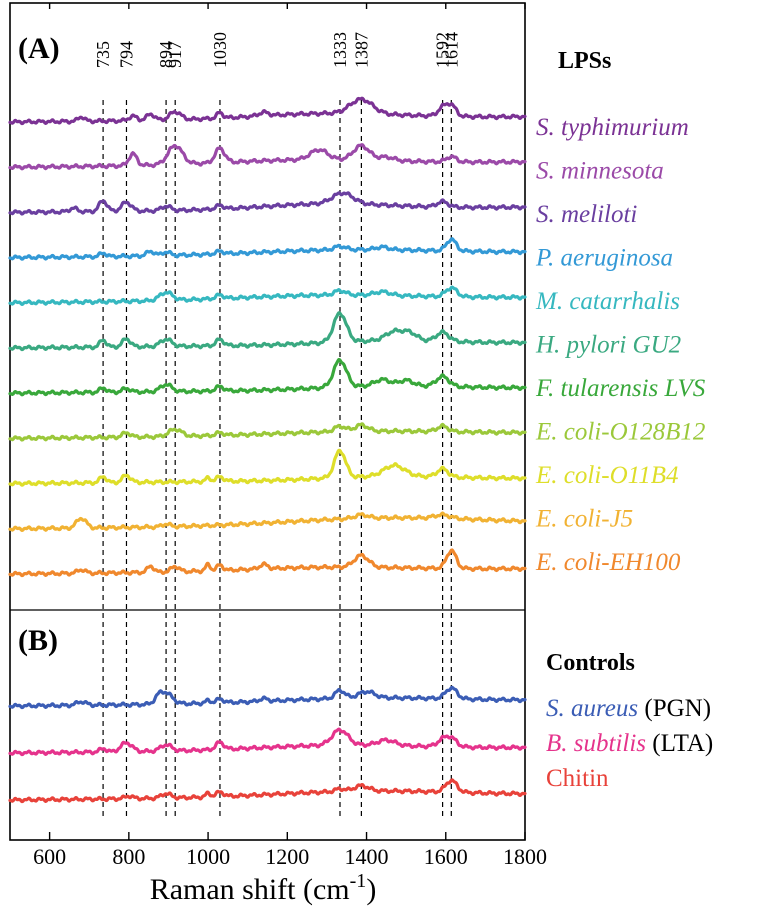 The width and height of the screenshot is (774, 913). I want to click on series-name: E. coli-O11B4, so click(607, 475).